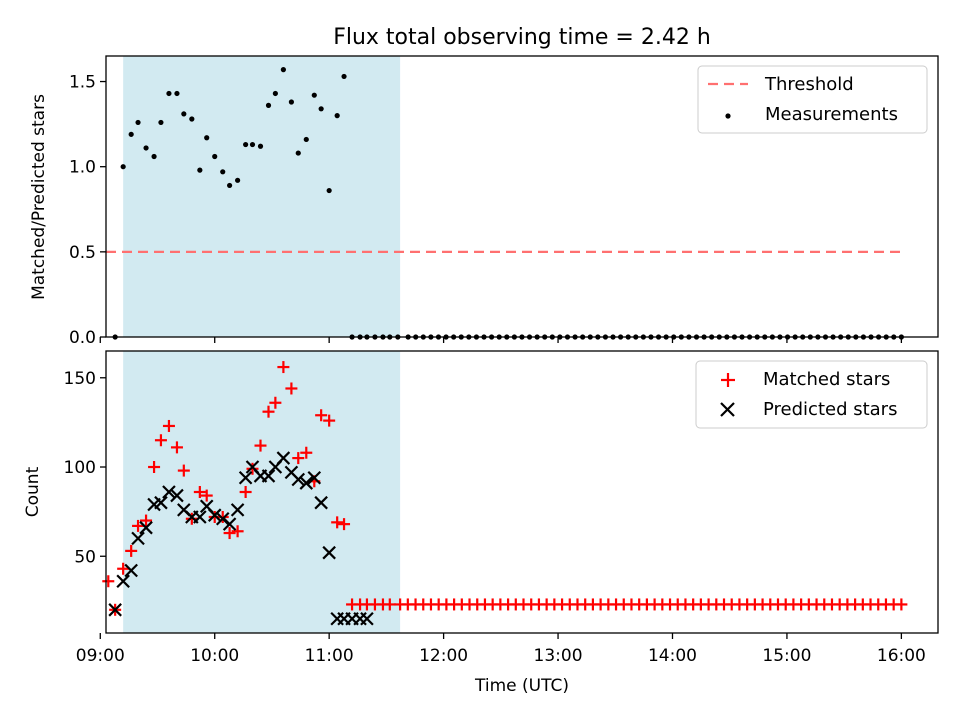 Image resolution: width=960 pixels, height=720 pixels. What do you see at coordinates (82, 253) in the screenshot?
I see `y-tick-label: 0.5` at bounding box center [82, 253].